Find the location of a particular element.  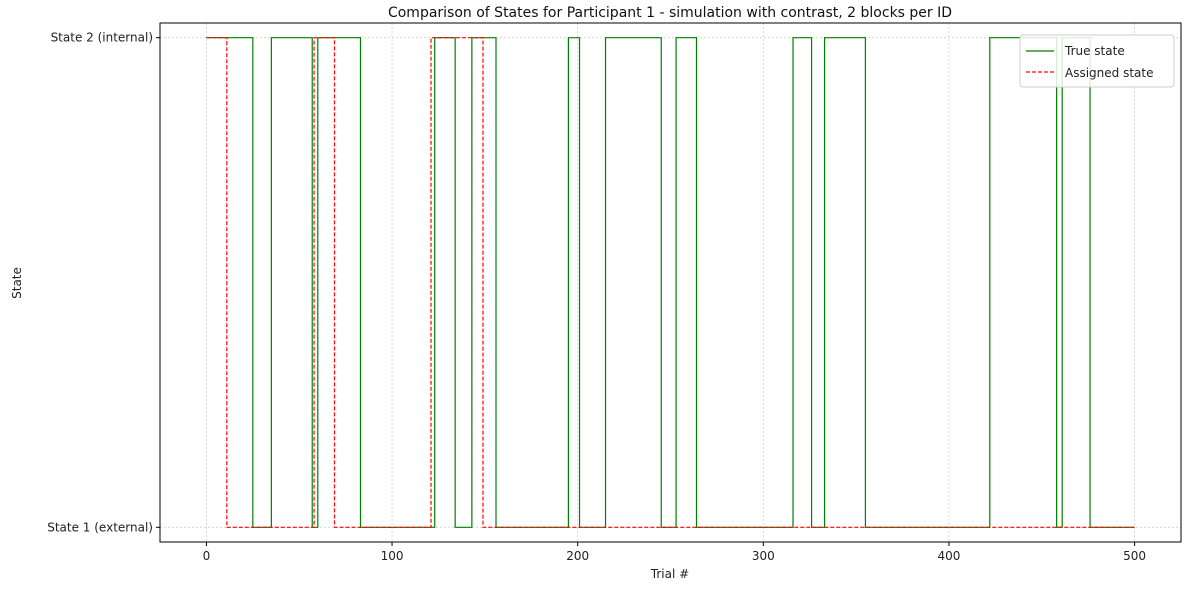

legend-box is located at coordinates (1097, 61).